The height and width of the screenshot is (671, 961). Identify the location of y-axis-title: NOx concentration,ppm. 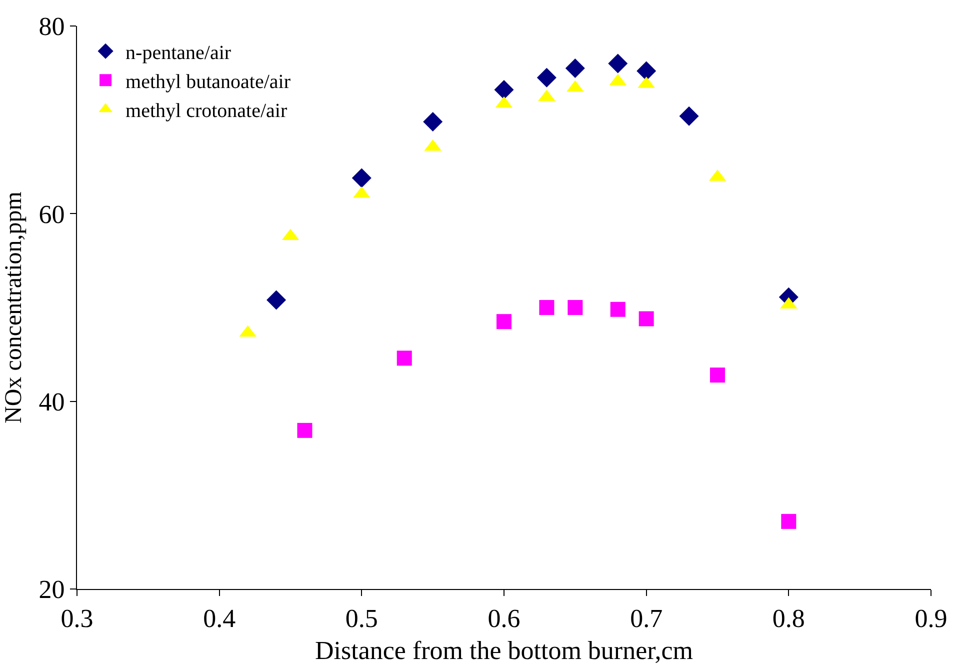
(13, 307).